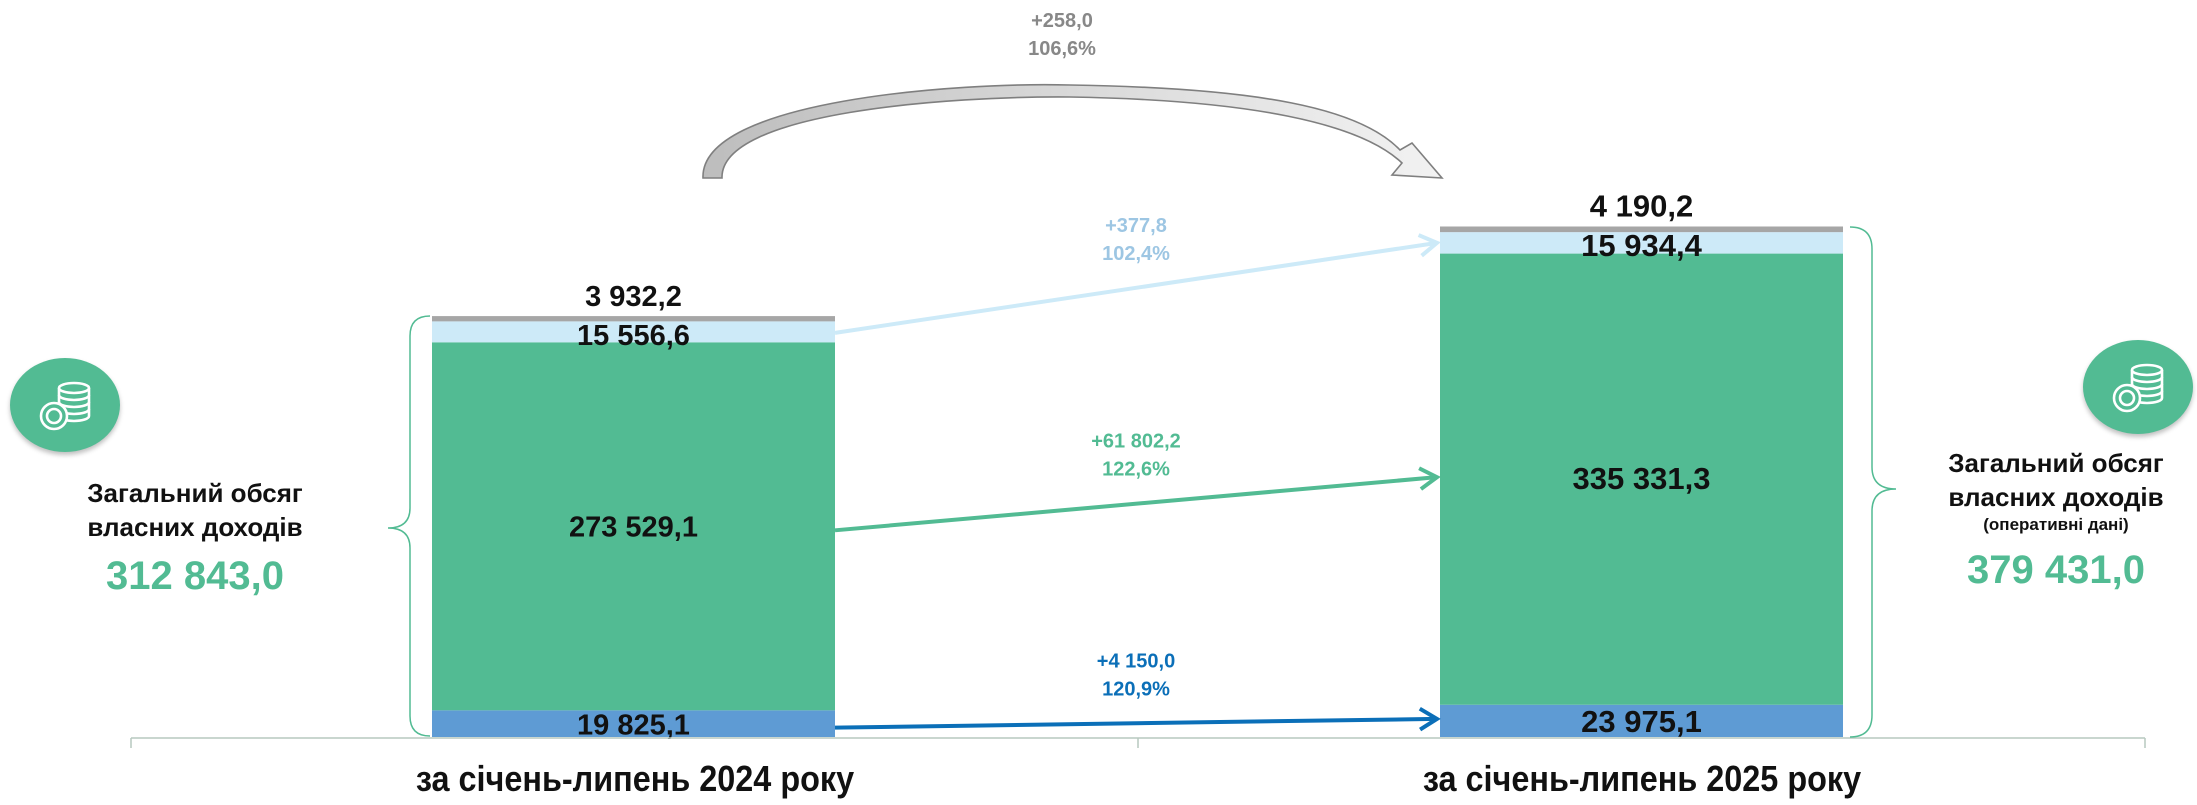  I want to click on category-label-2025: за січень-липень 2025 року, so click(1642, 778).